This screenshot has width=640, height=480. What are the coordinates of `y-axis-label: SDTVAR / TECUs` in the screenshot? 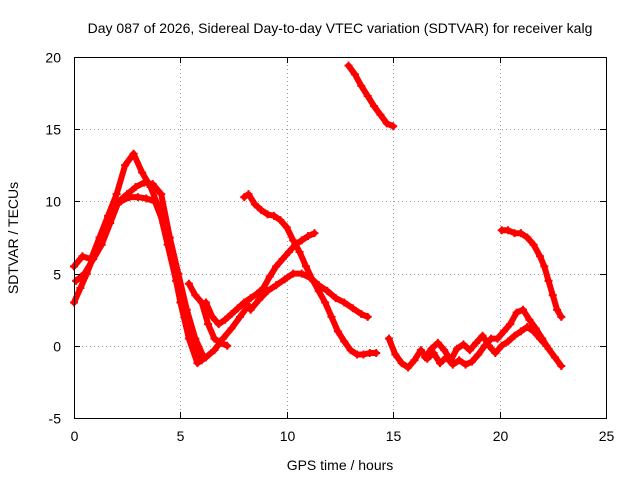 It's located at (13, 238).